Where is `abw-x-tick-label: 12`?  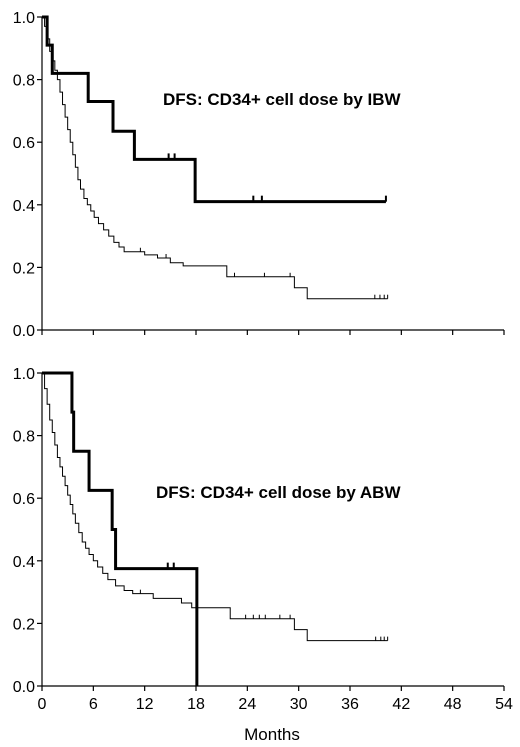
abw-x-tick-label: 12 is located at coordinates (145, 704).